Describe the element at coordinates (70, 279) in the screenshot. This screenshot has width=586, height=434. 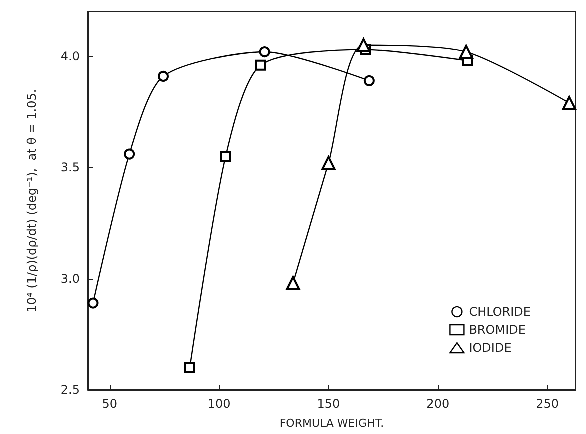
I see `y-tick-label: 3.0` at that location.